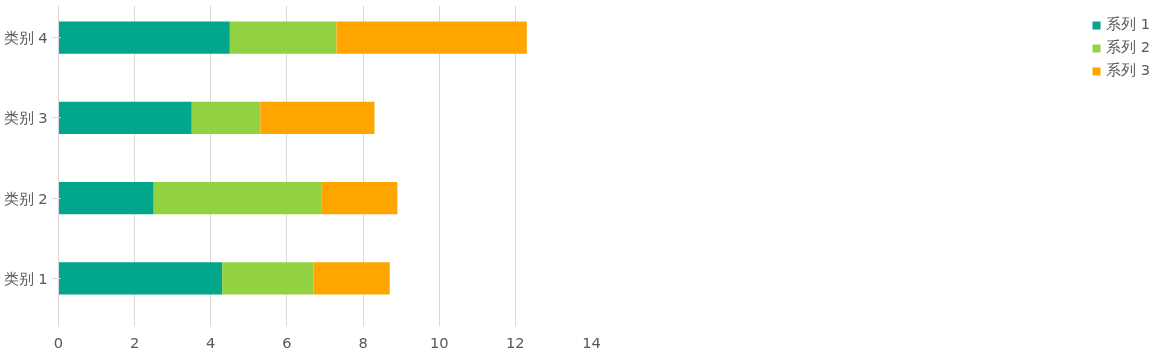 This screenshot has width=1166, height=357. I want to click on x-tick-label: 12, so click(515, 342).